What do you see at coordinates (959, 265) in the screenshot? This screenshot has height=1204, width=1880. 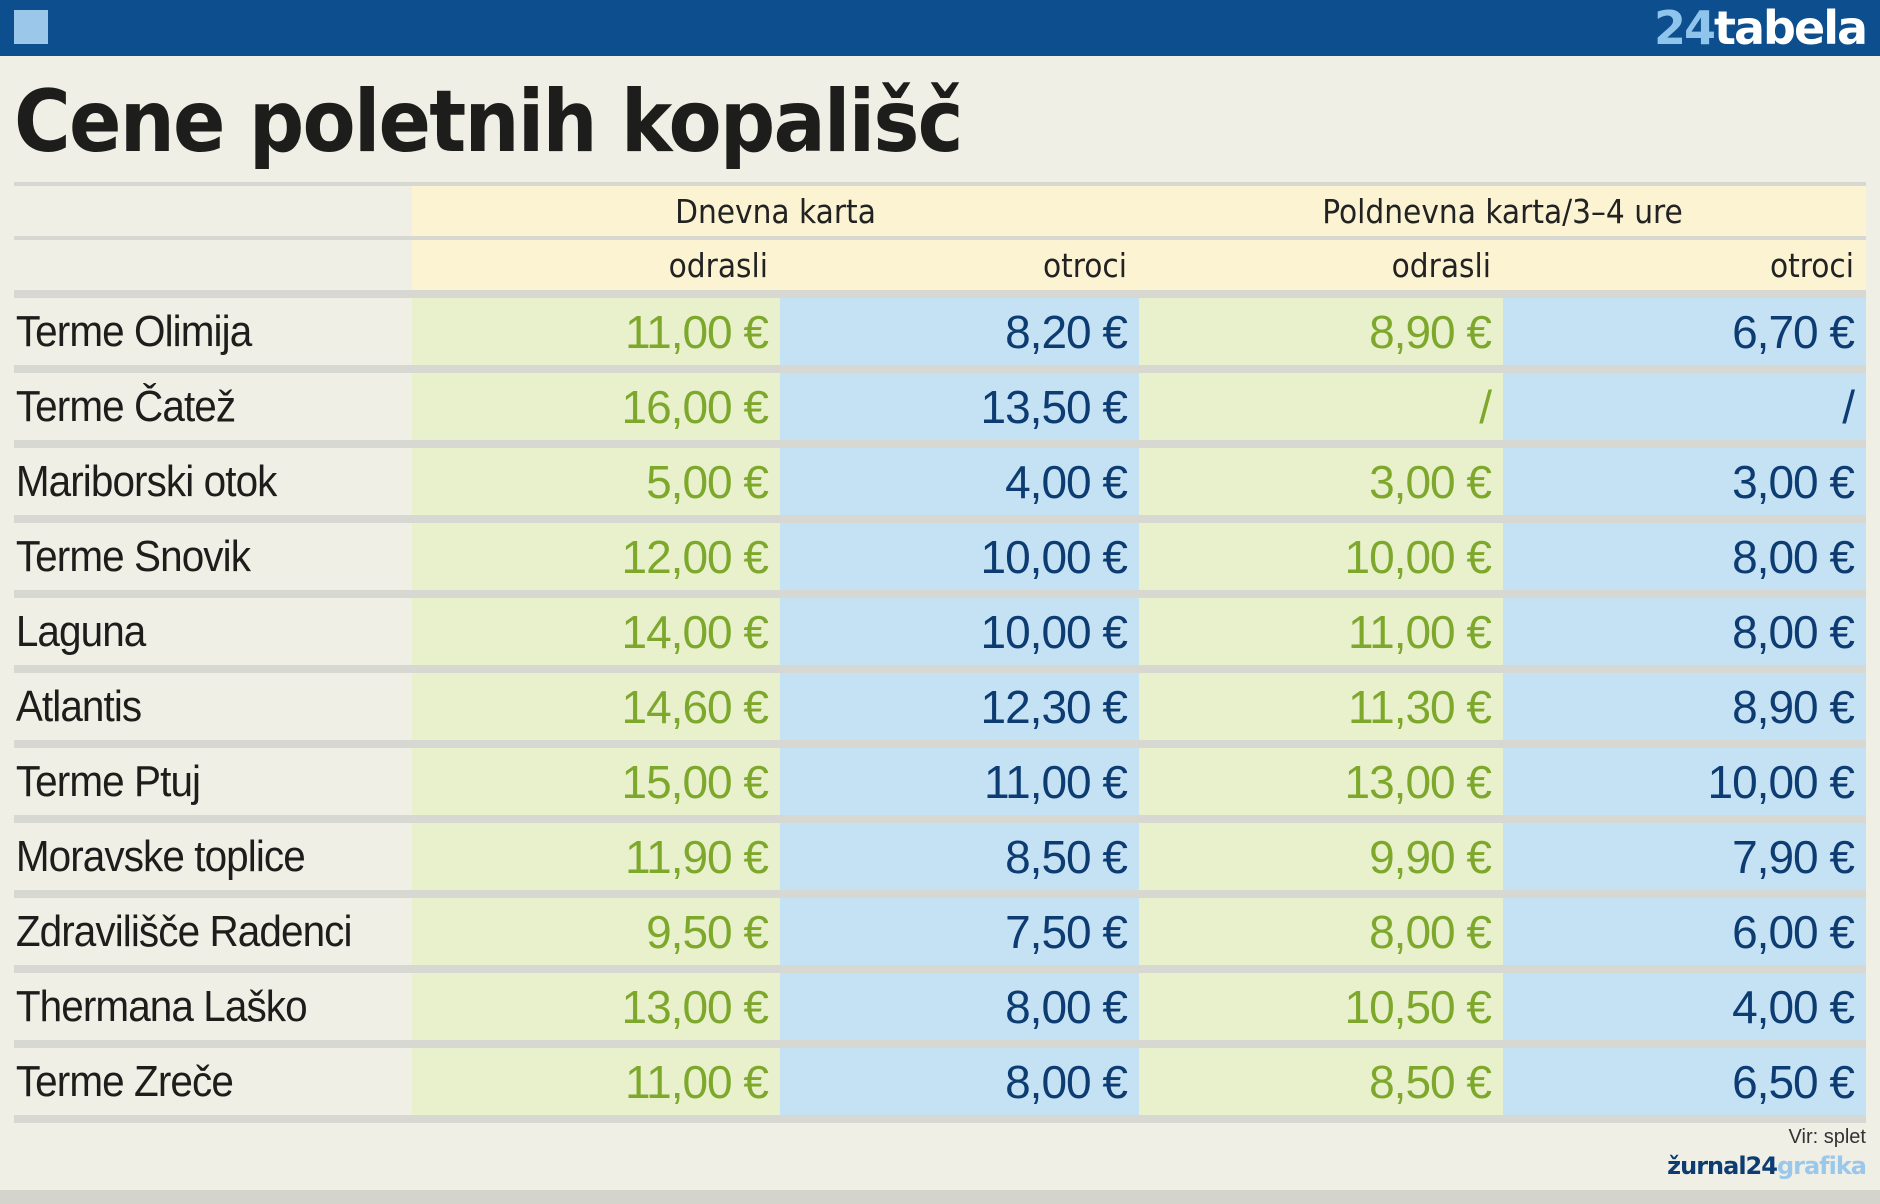 I see `sub-header-children-day: otroci` at bounding box center [959, 265].